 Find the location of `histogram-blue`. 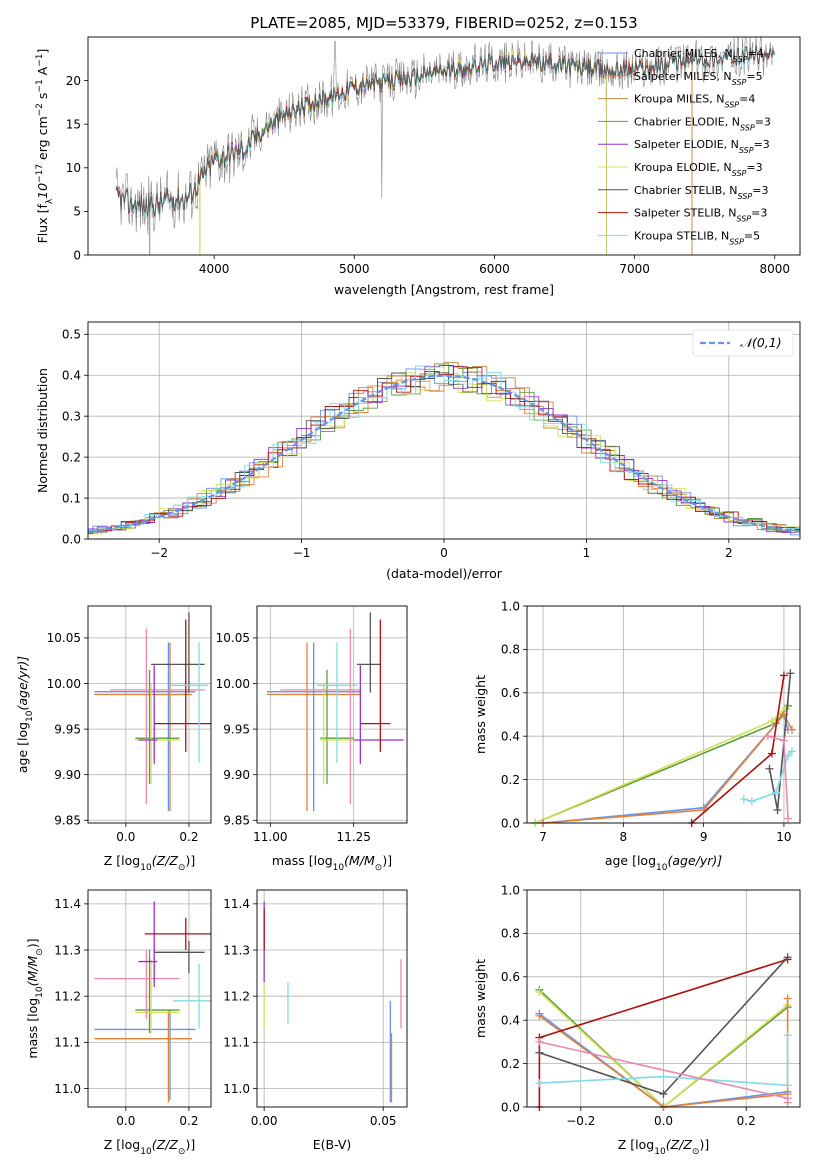

histogram-blue is located at coordinates (444, 450).